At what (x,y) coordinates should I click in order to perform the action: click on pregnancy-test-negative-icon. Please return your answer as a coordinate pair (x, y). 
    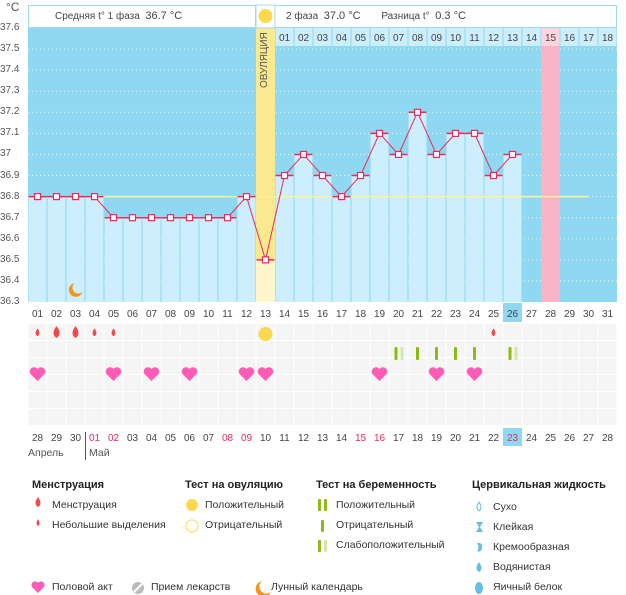
    Looking at the image, I should click on (417, 353).